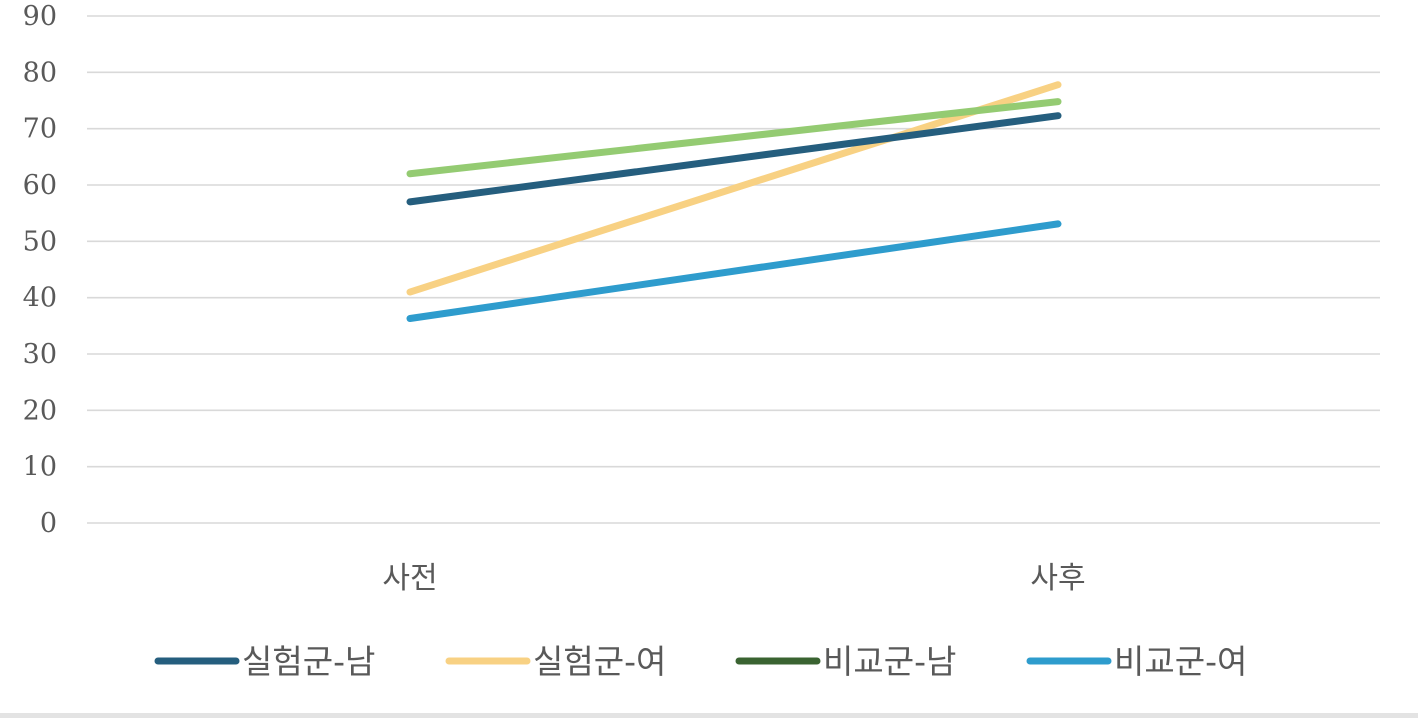 The width and height of the screenshot is (1418, 722). Describe the element at coordinates (733, 578) in the screenshot. I see `x-axis-category-labels: 사전 사후` at that location.